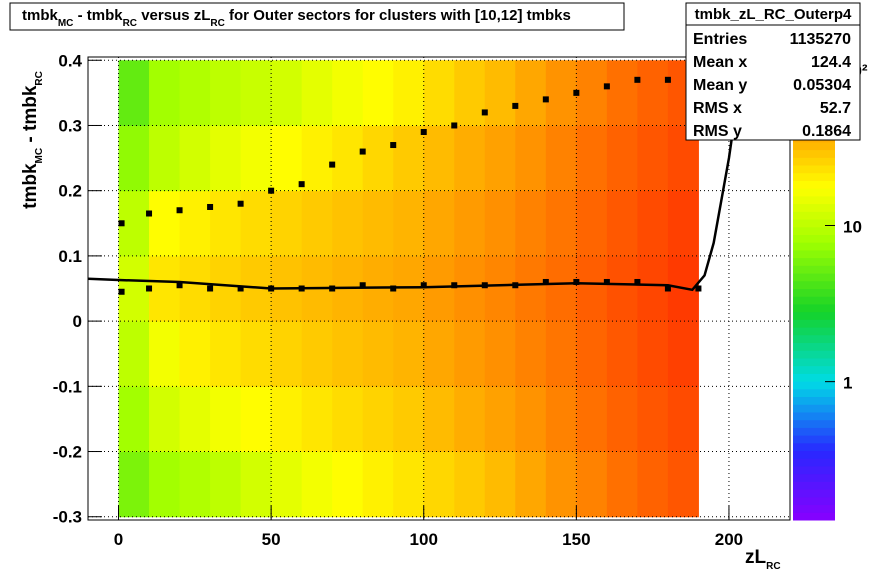  Describe the element at coordinates (30, 186) in the screenshot. I see `label-part: tmbk` at that location.